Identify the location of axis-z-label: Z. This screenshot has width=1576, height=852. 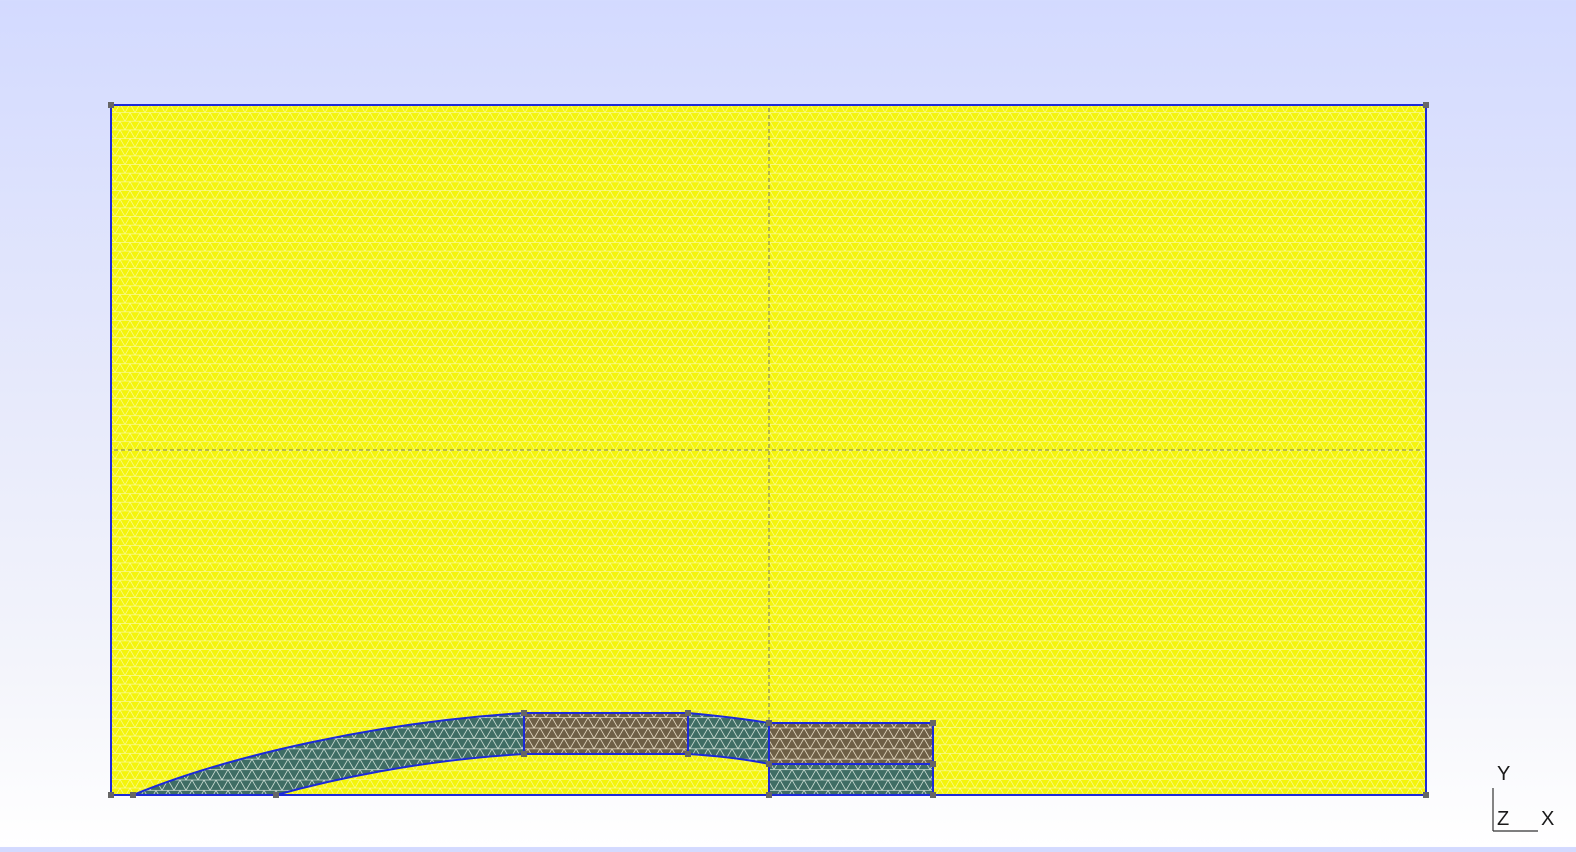
(1503, 819).